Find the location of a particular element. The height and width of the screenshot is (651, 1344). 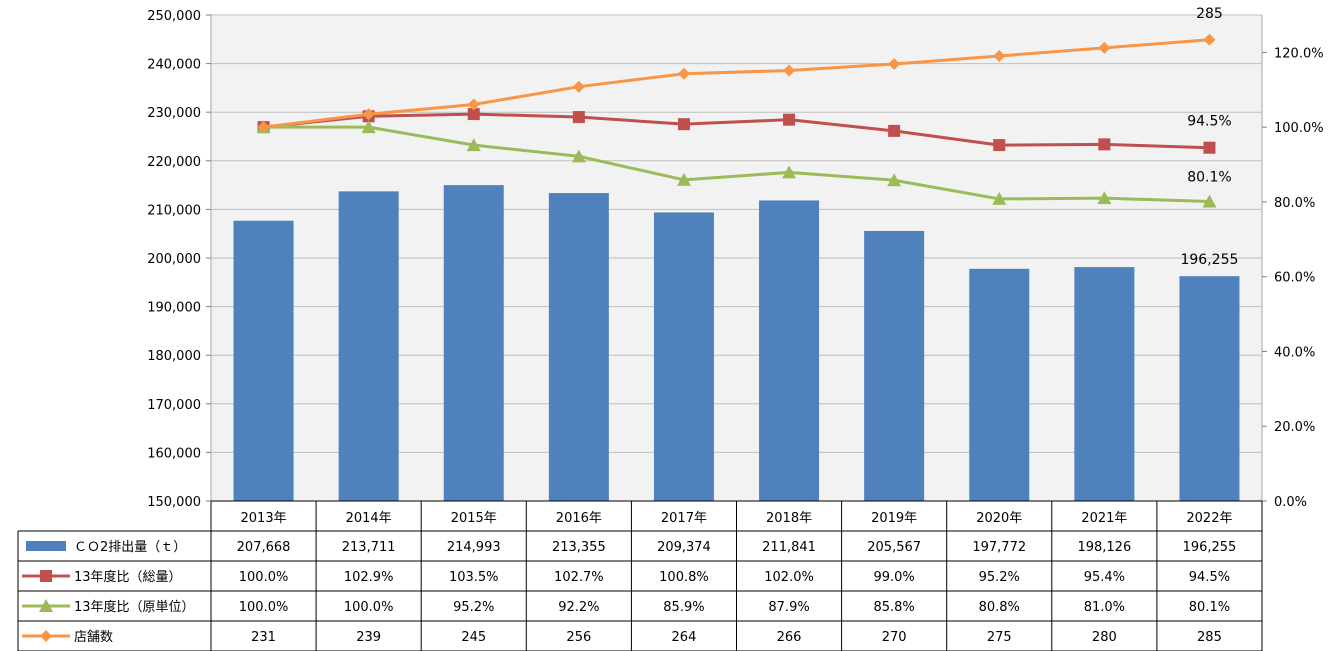

y2-tick-label: 120.0% is located at coordinates (1299, 53).